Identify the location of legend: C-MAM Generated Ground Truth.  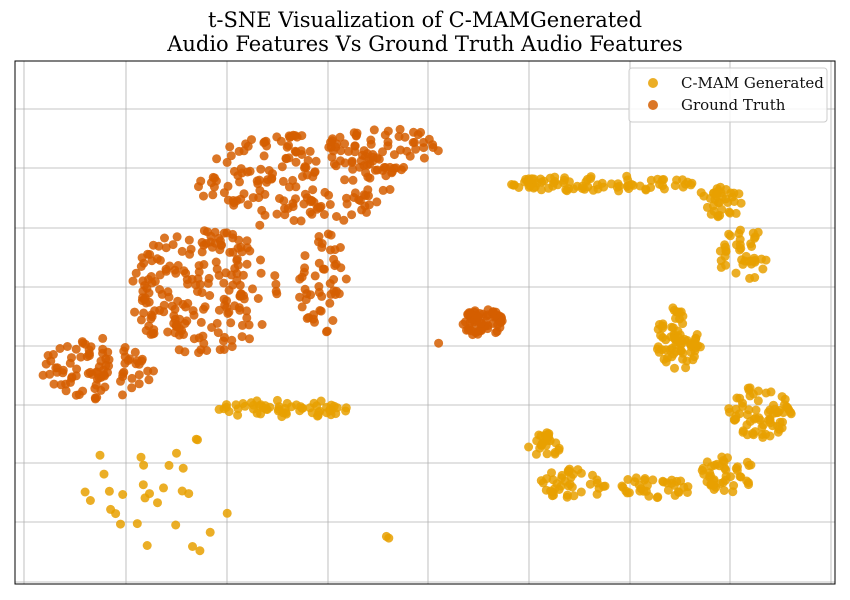
(728, 95).